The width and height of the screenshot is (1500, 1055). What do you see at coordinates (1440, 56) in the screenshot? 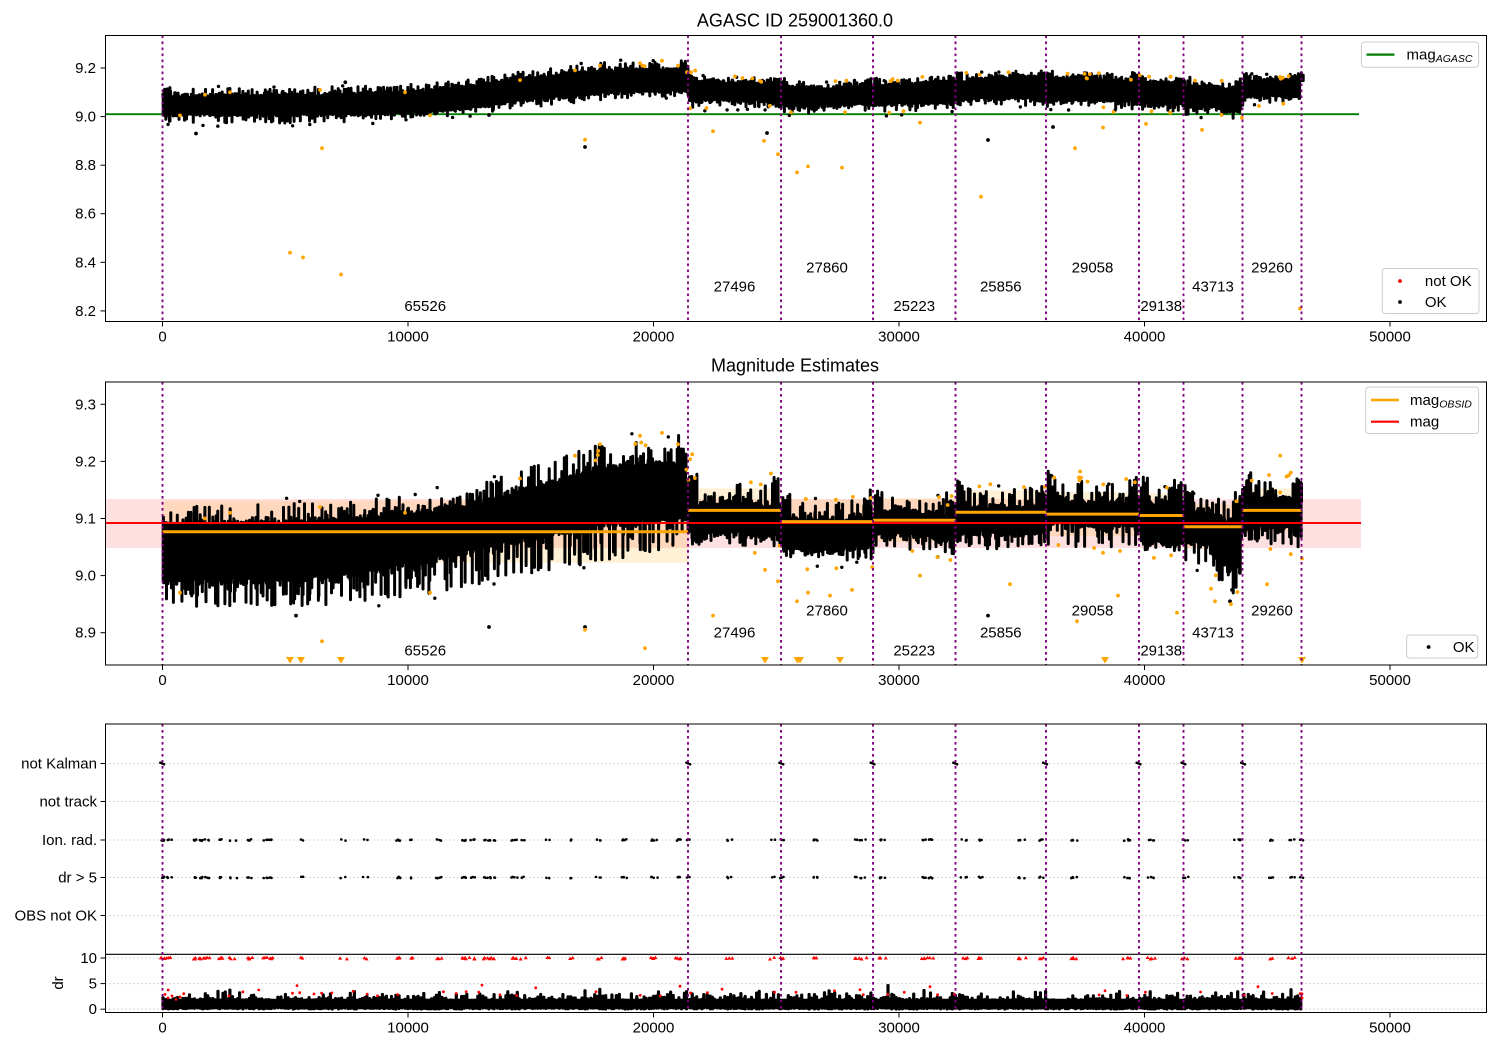
I see `svg-text: magAGASC` at bounding box center [1440, 56].